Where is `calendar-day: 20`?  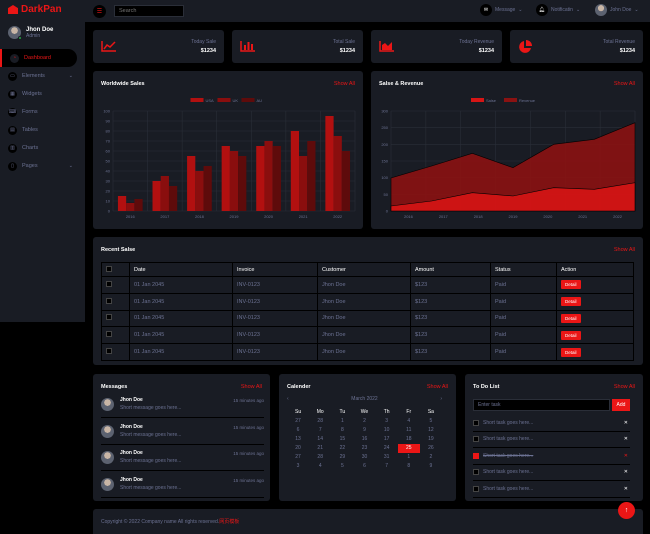 calendar-day: 20 is located at coordinates (298, 448).